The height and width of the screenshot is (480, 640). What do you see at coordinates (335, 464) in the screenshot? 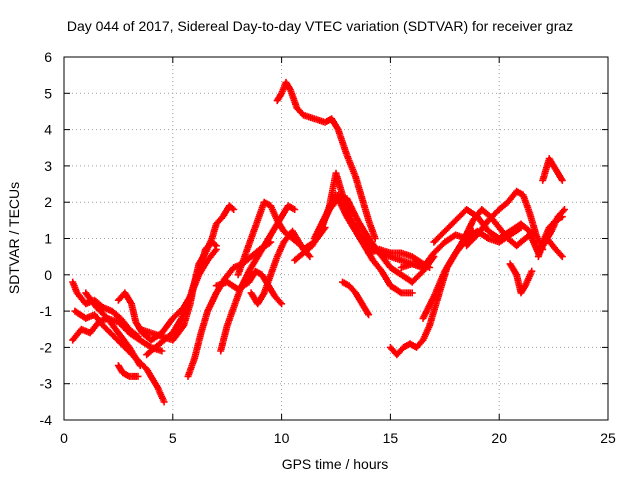
I see `x-axis-label: GPS time / hours` at bounding box center [335, 464].